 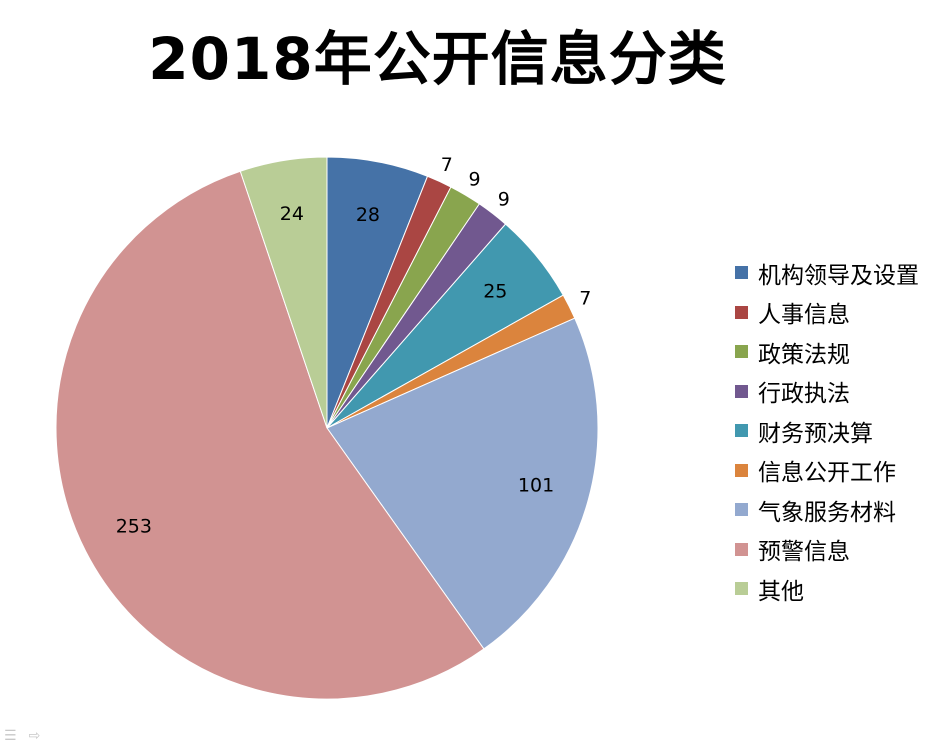 I want to click on legend-label: 预警信息, so click(x=804, y=552).